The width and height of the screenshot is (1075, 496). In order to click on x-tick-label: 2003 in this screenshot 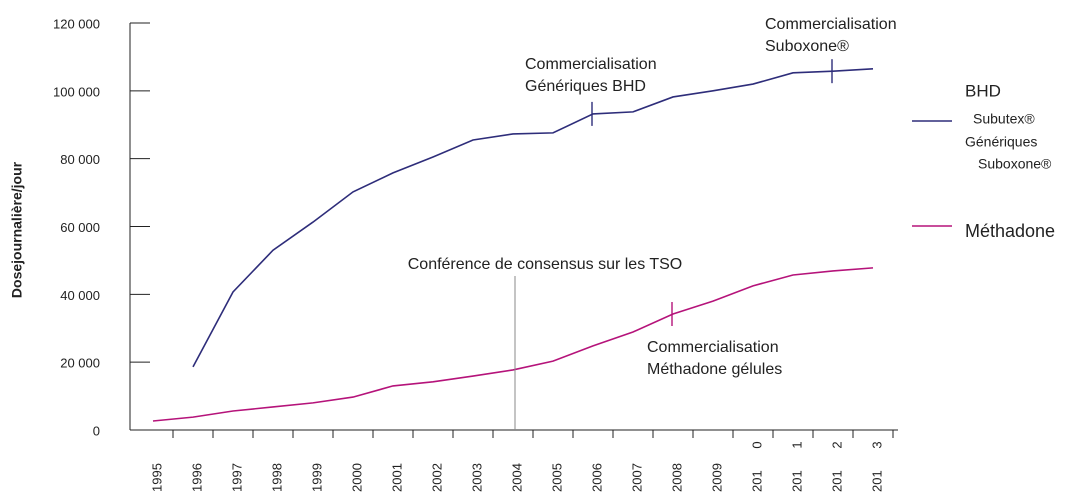, I will do `click(476, 477)`.